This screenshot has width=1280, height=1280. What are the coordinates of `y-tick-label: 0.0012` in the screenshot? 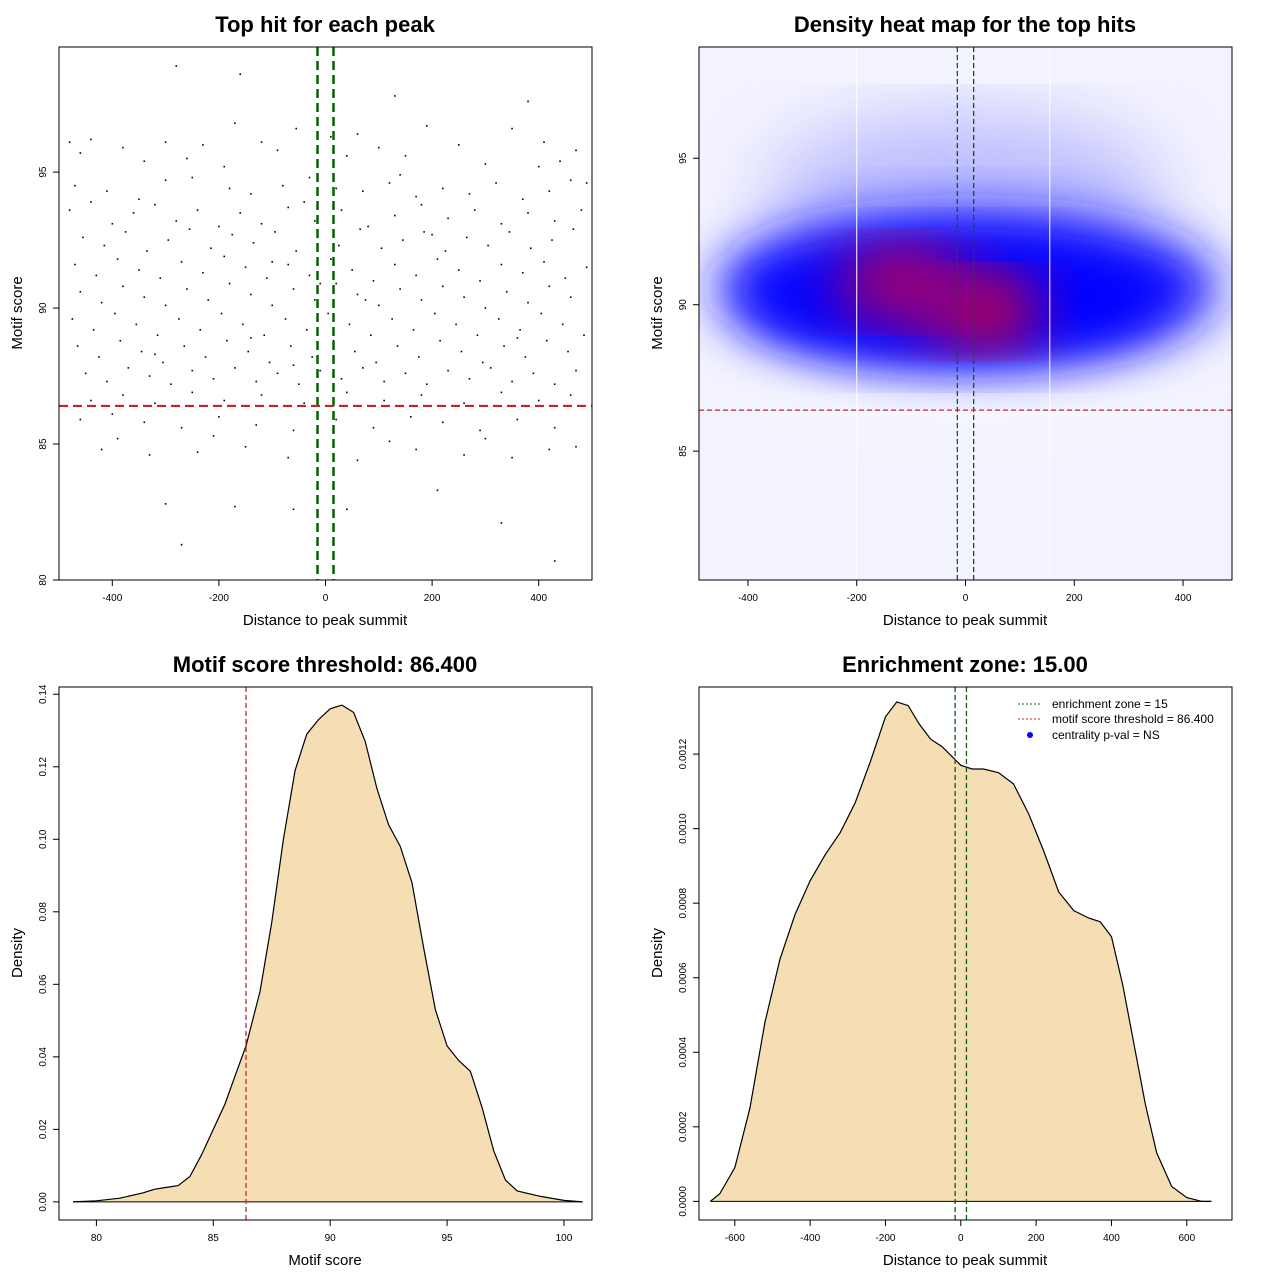 It's located at (683, 753).